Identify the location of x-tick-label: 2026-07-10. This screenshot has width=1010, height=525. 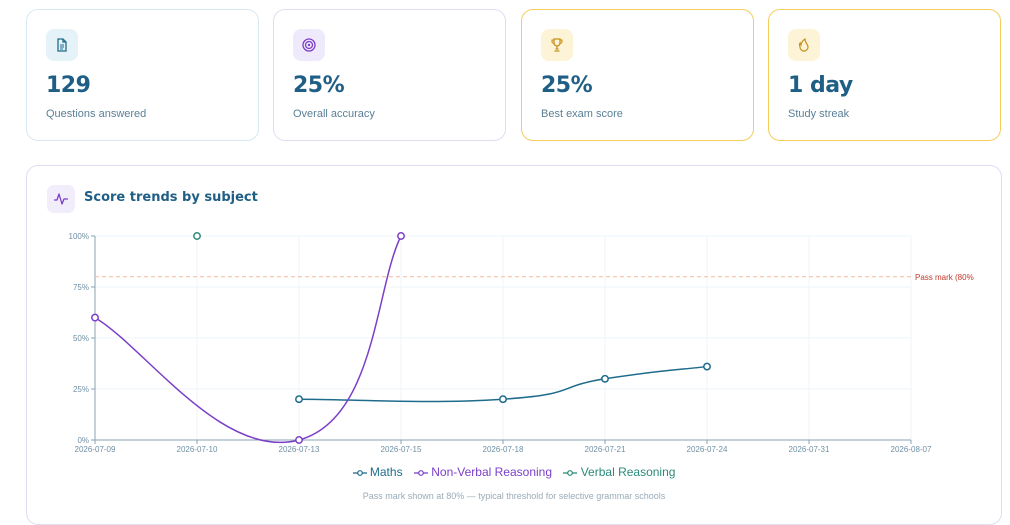
(197, 449).